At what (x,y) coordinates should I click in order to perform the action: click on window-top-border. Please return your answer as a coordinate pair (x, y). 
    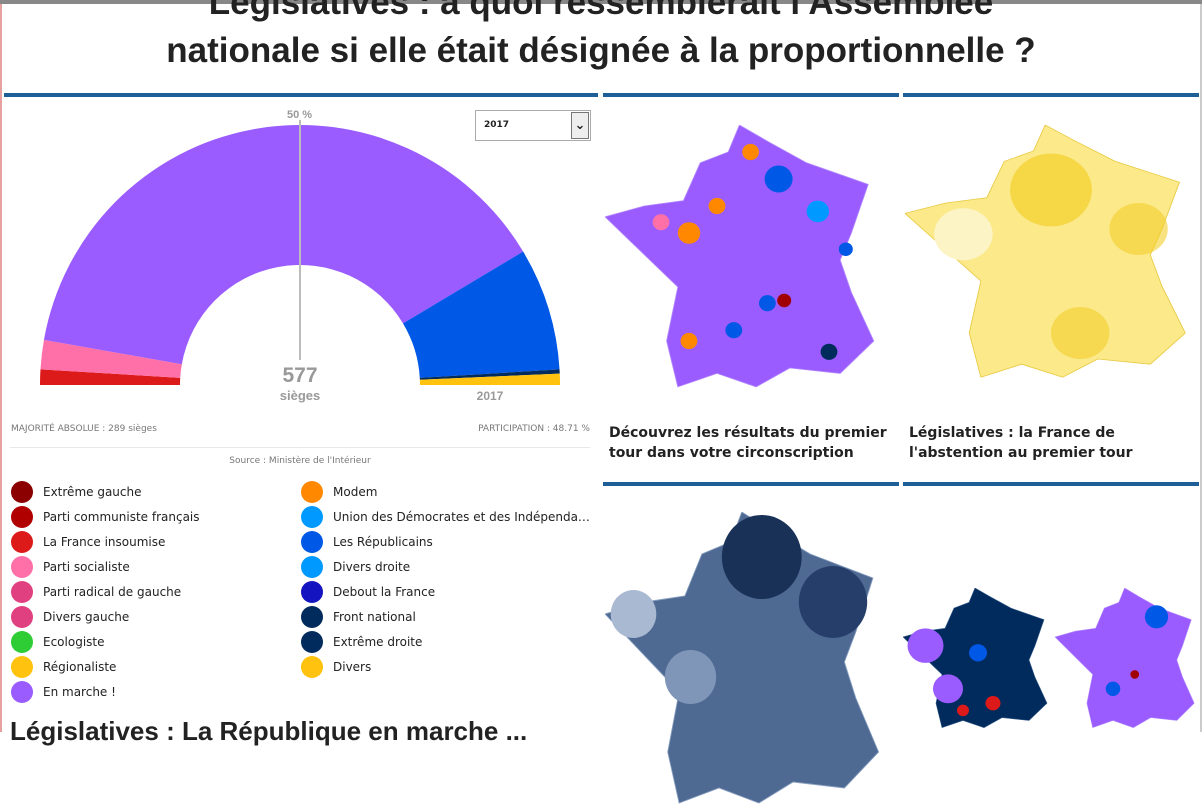
    Looking at the image, I should click on (601, 2).